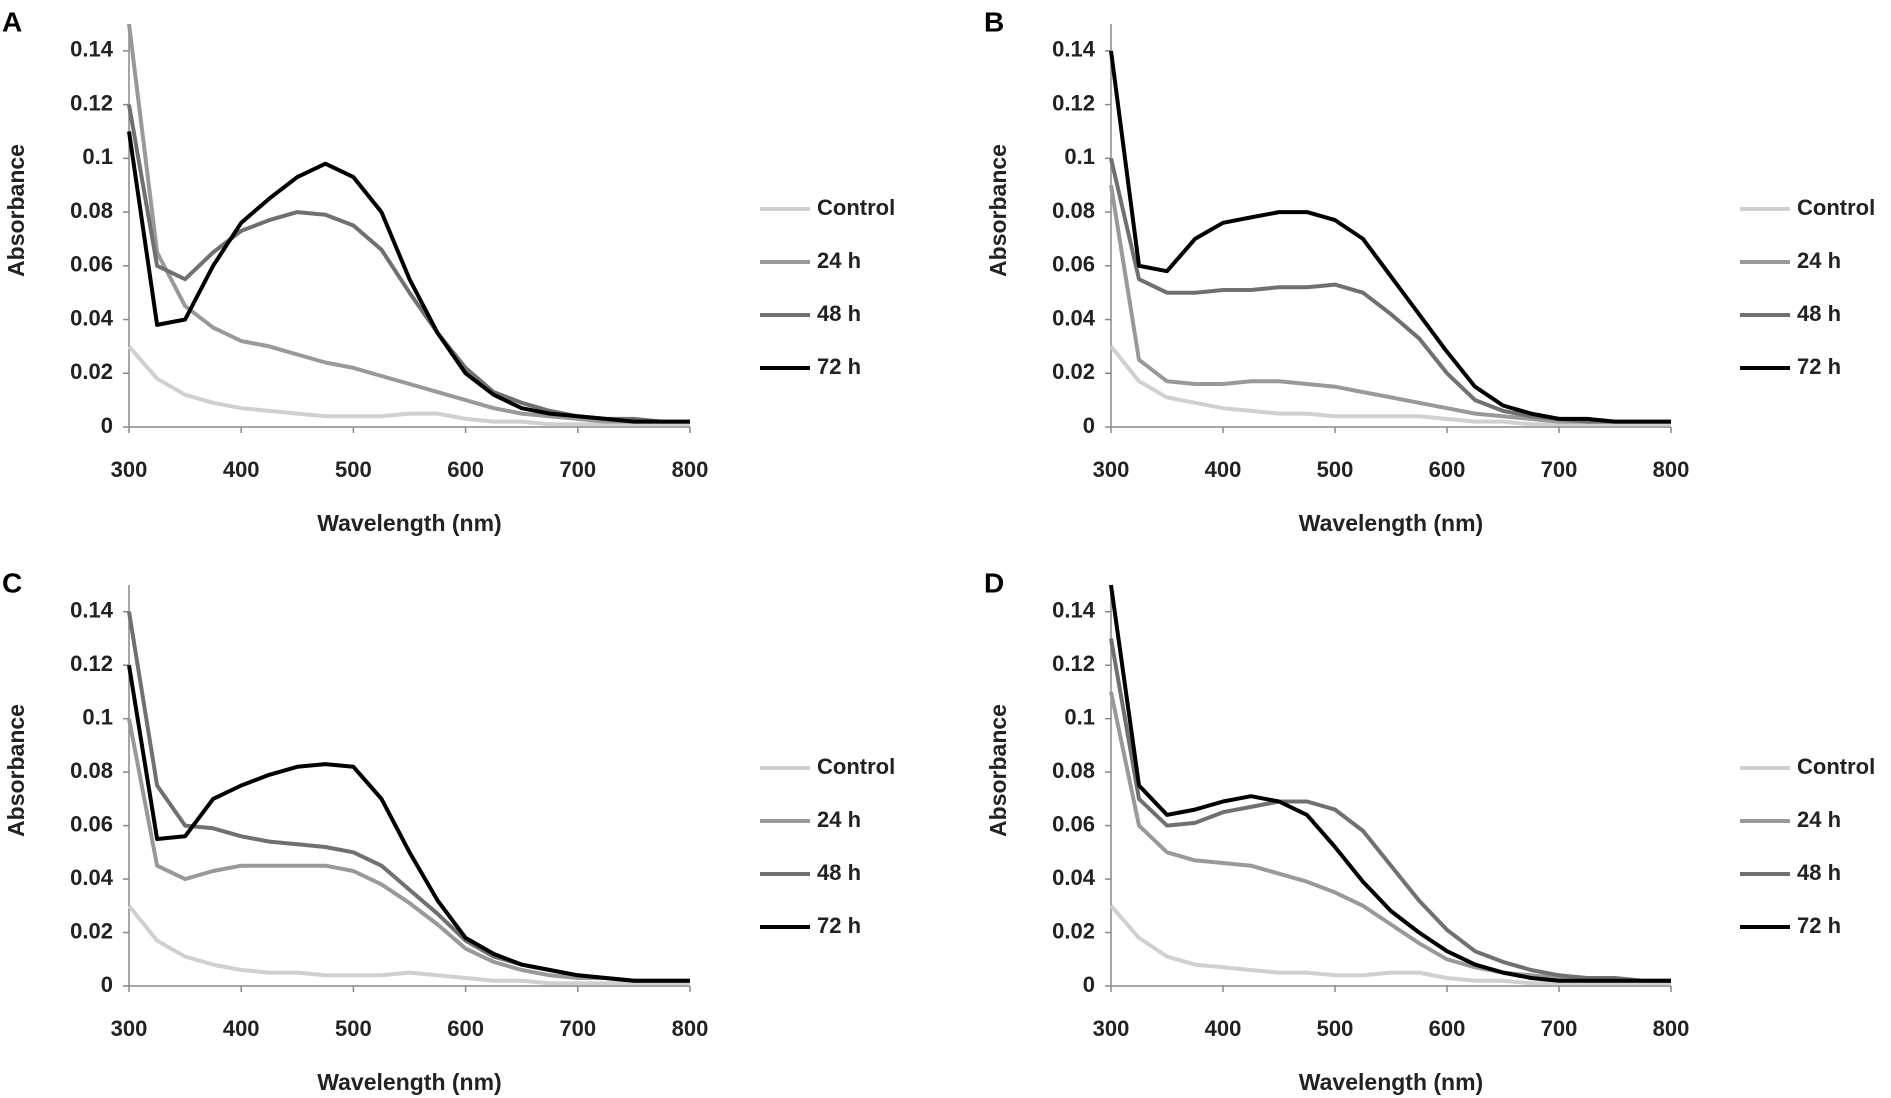 Image resolution: width=1891 pixels, height=1098 pixels. Describe the element at coordinates (12, 21) in the screenshot. I see `panel-letter: A` at that location.